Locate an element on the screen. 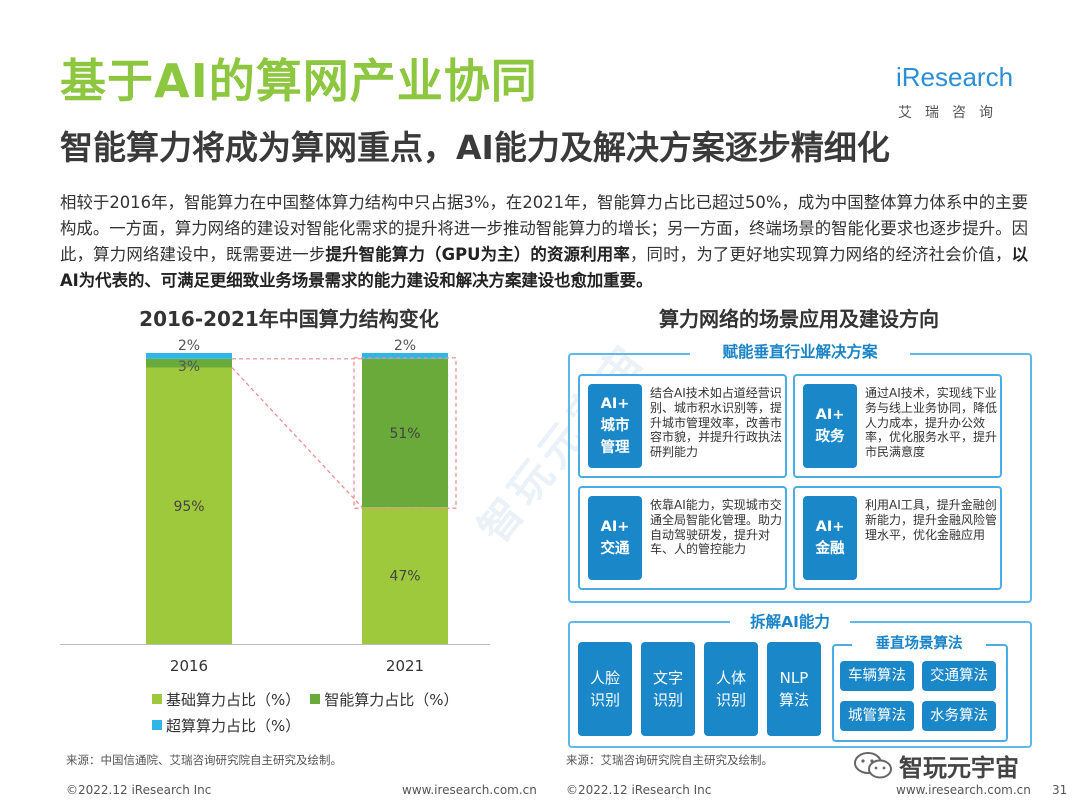  intro-bold-2: 以AI为代表的、可满足更细致业务场景需求的能力建设和解决方案建设也愈加重要。 is located at coordinates (544, 267).